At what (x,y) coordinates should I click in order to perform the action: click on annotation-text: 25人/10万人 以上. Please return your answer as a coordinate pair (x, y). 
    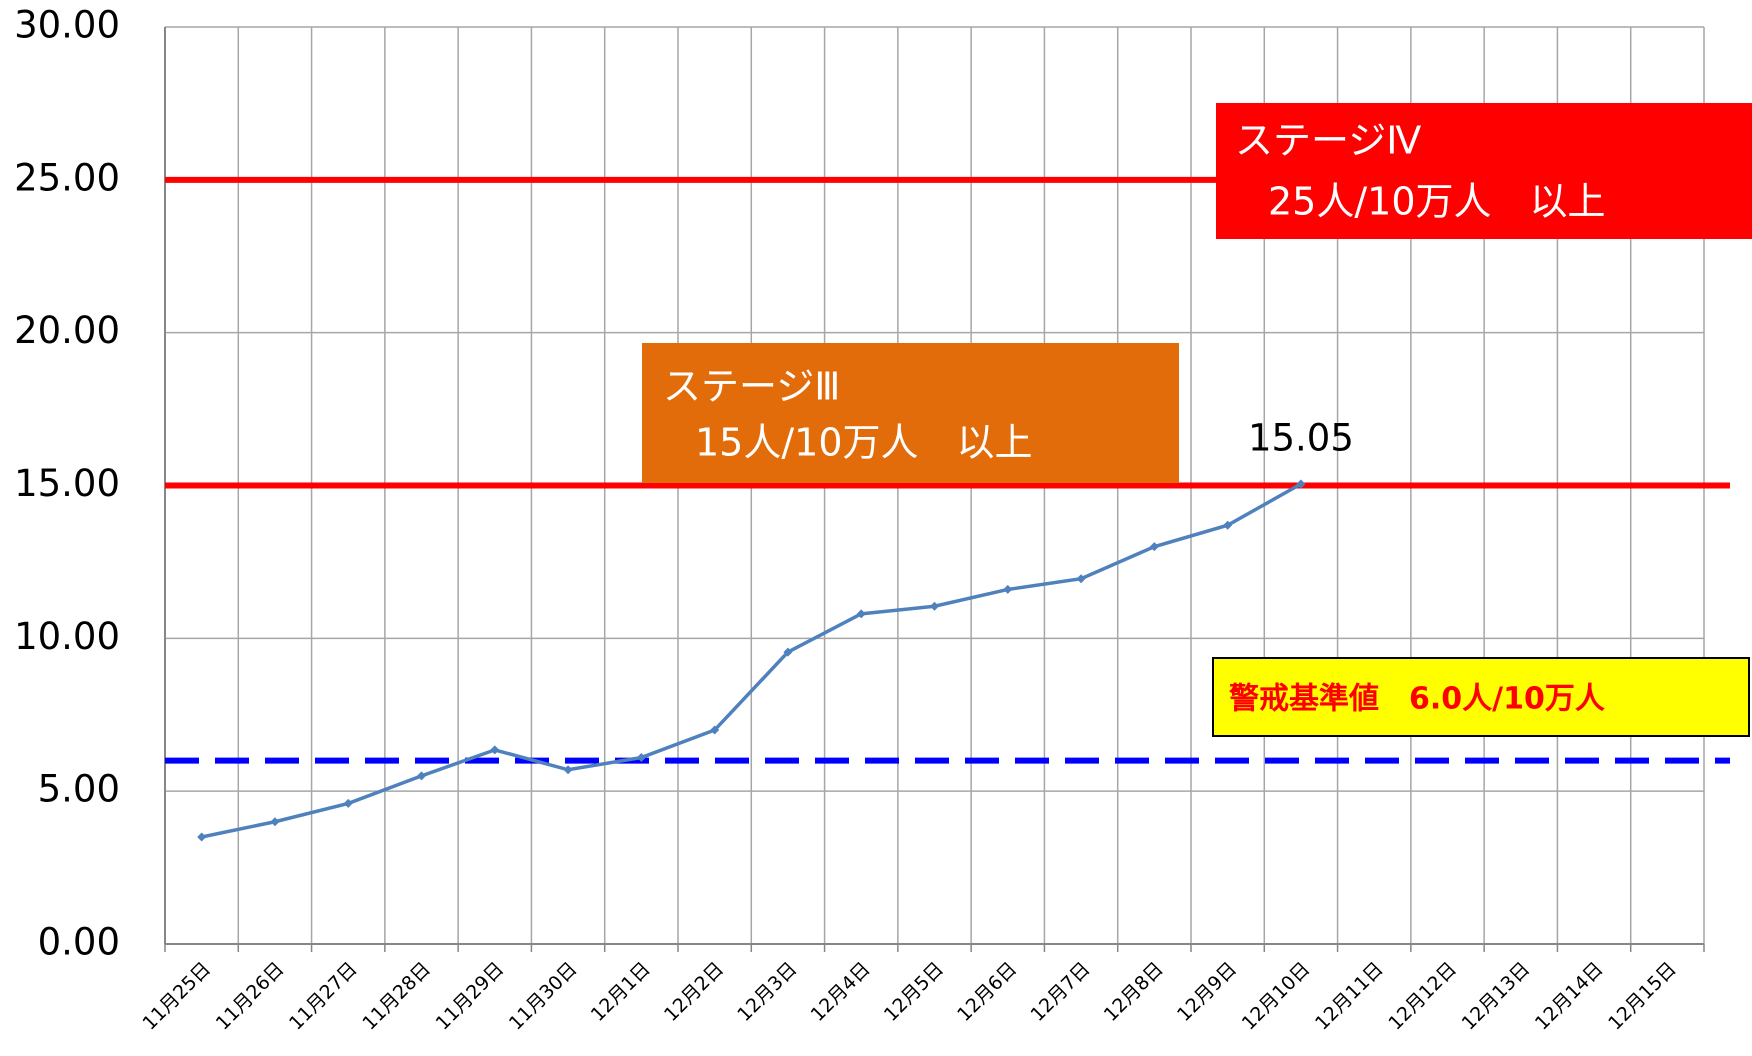
    Looking at the image, I should click on (1437, 202).